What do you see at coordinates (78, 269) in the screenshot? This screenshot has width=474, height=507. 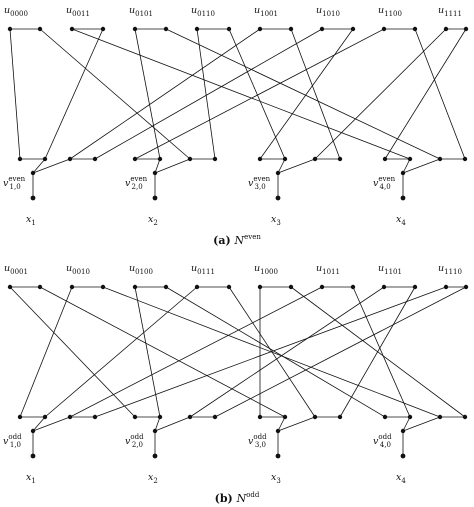 I see `top-label-0010: u0010` at bounding box center [78, 269].